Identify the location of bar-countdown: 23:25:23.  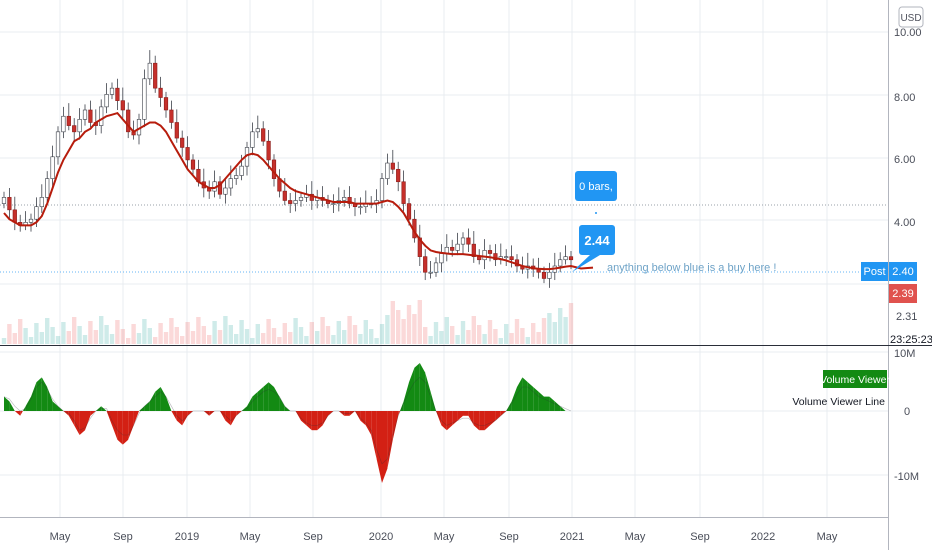
(911, 340).